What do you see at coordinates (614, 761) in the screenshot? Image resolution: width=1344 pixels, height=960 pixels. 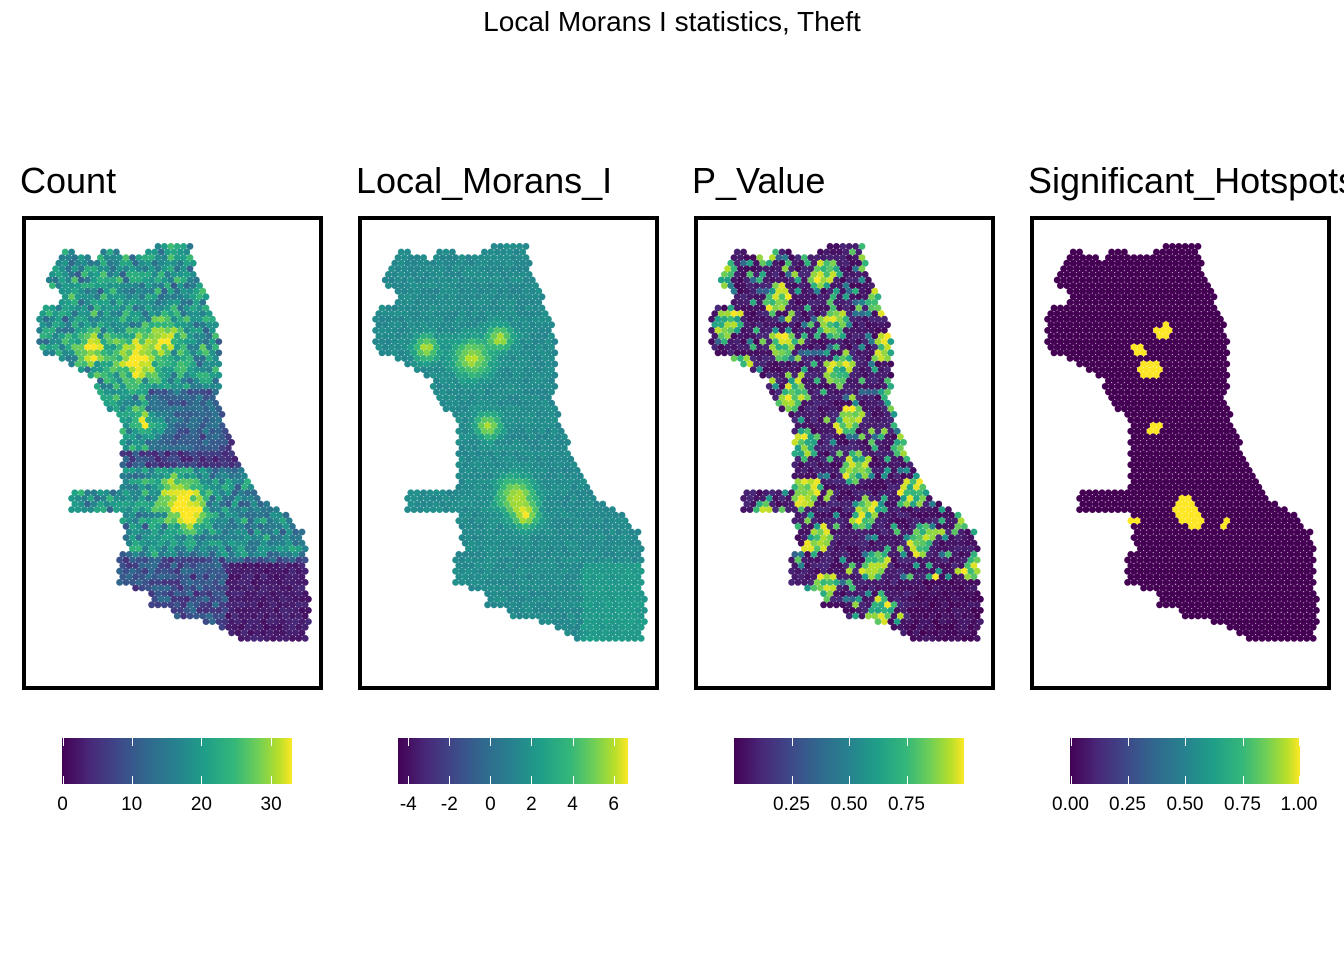 I see `legend-tick` at bounding box center [614, 761].